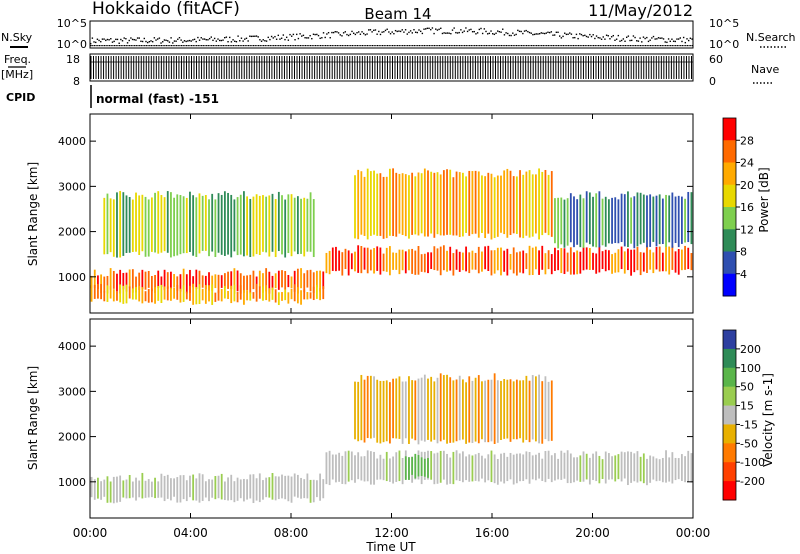 The height and width of the screenshot is (554, 800). What do you see at coordinates (17, 59) in the screenshot?
I see `freq-label: Freq.` at bounding box center [17, 59].